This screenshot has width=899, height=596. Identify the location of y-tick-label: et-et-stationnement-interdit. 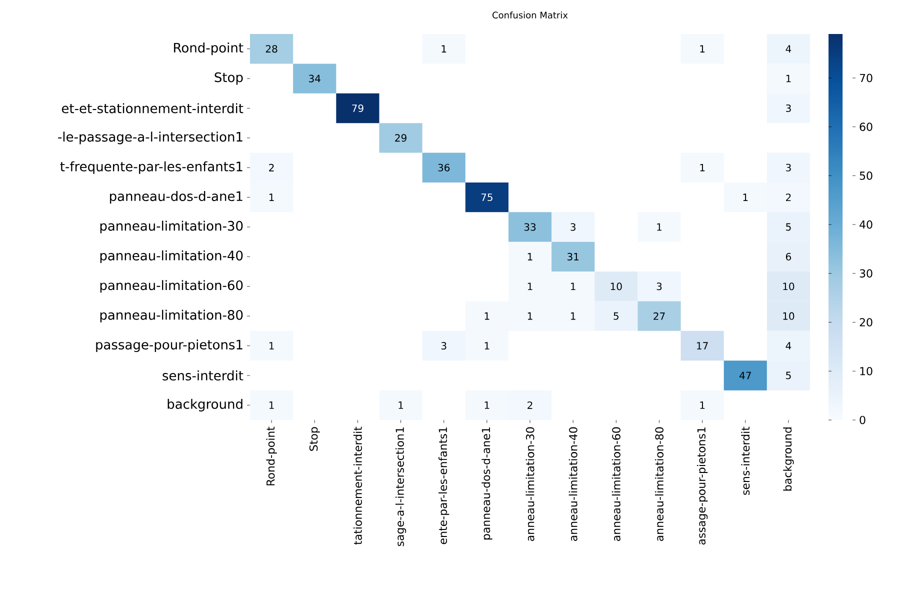
(153, 108).